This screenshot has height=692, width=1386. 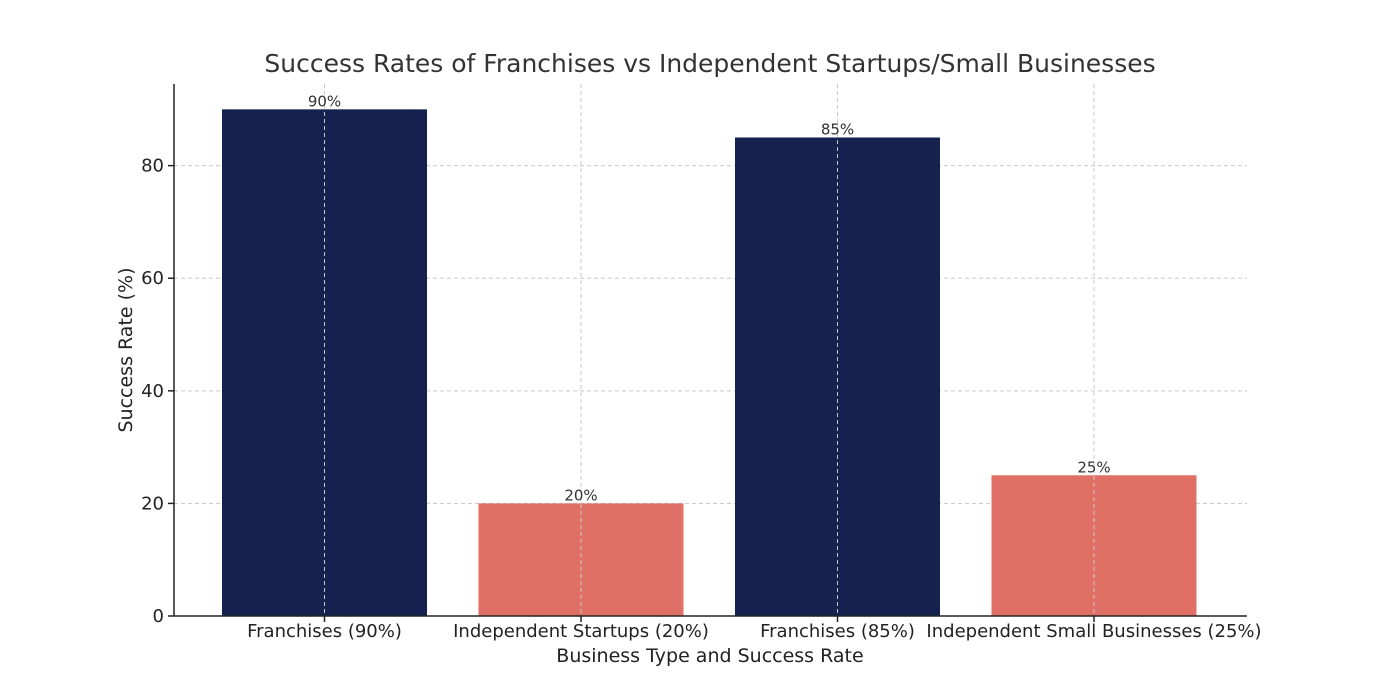 I want to click on x-tick-label-4: Independent Small Businesses (25%), so click(x=1093, y=631).